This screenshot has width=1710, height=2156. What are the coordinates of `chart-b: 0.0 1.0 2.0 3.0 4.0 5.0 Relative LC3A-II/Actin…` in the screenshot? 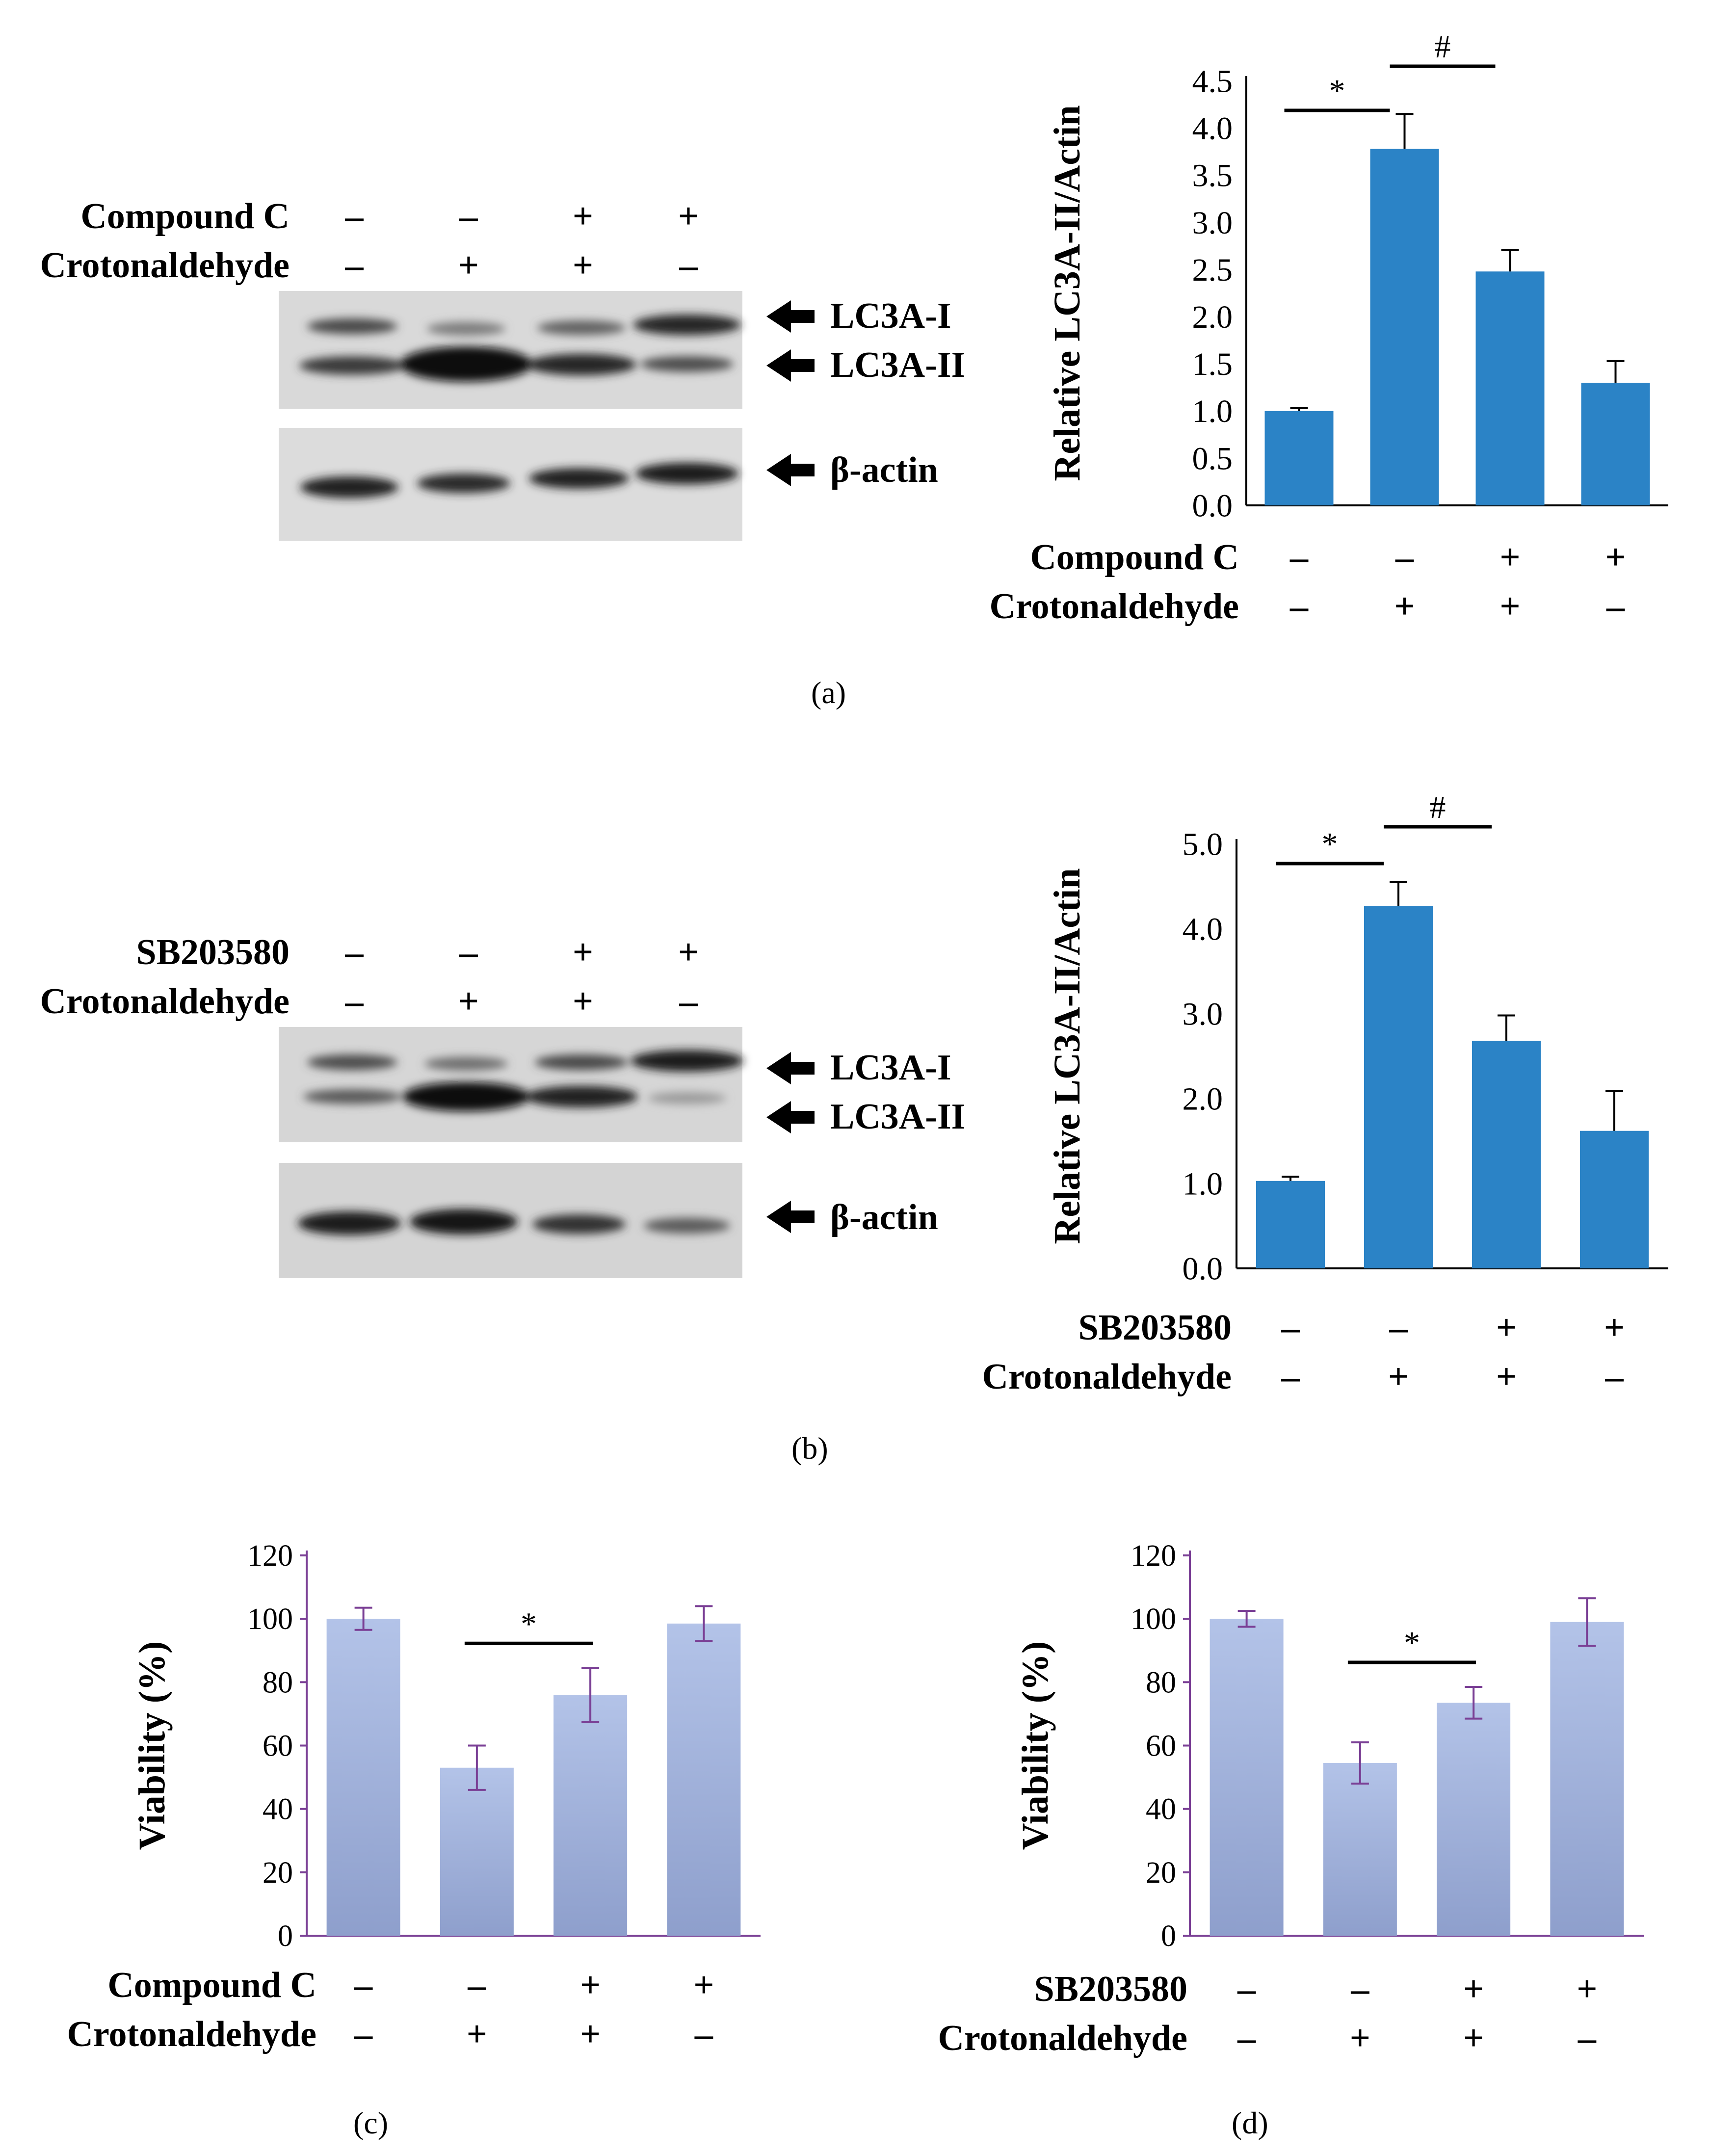 It's located at (1325, 1093).